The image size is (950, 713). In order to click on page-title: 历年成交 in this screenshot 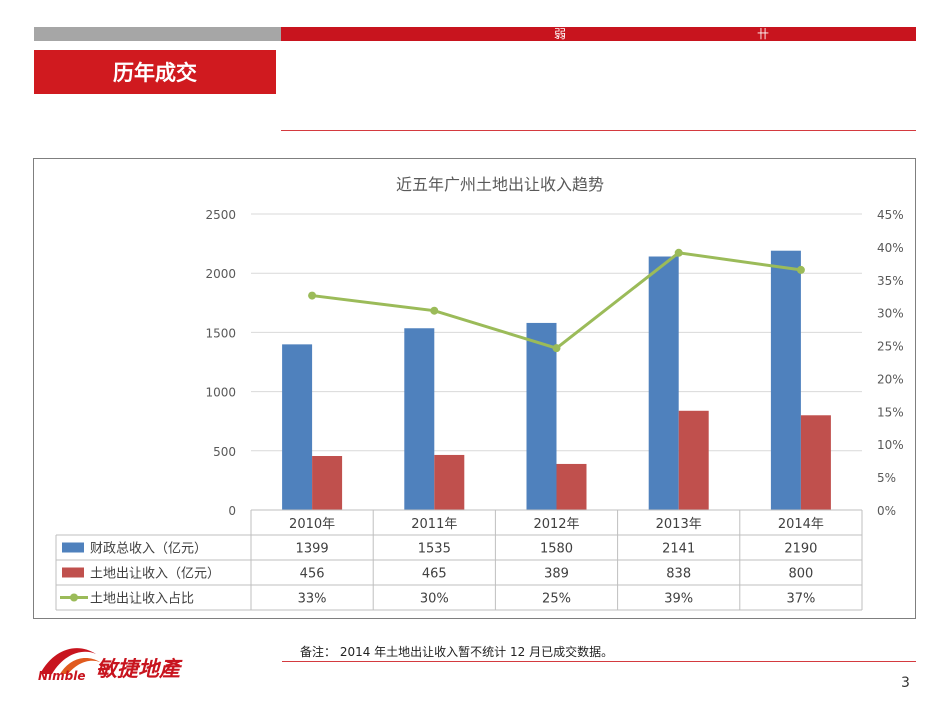, I will do `click(155, 72)`.